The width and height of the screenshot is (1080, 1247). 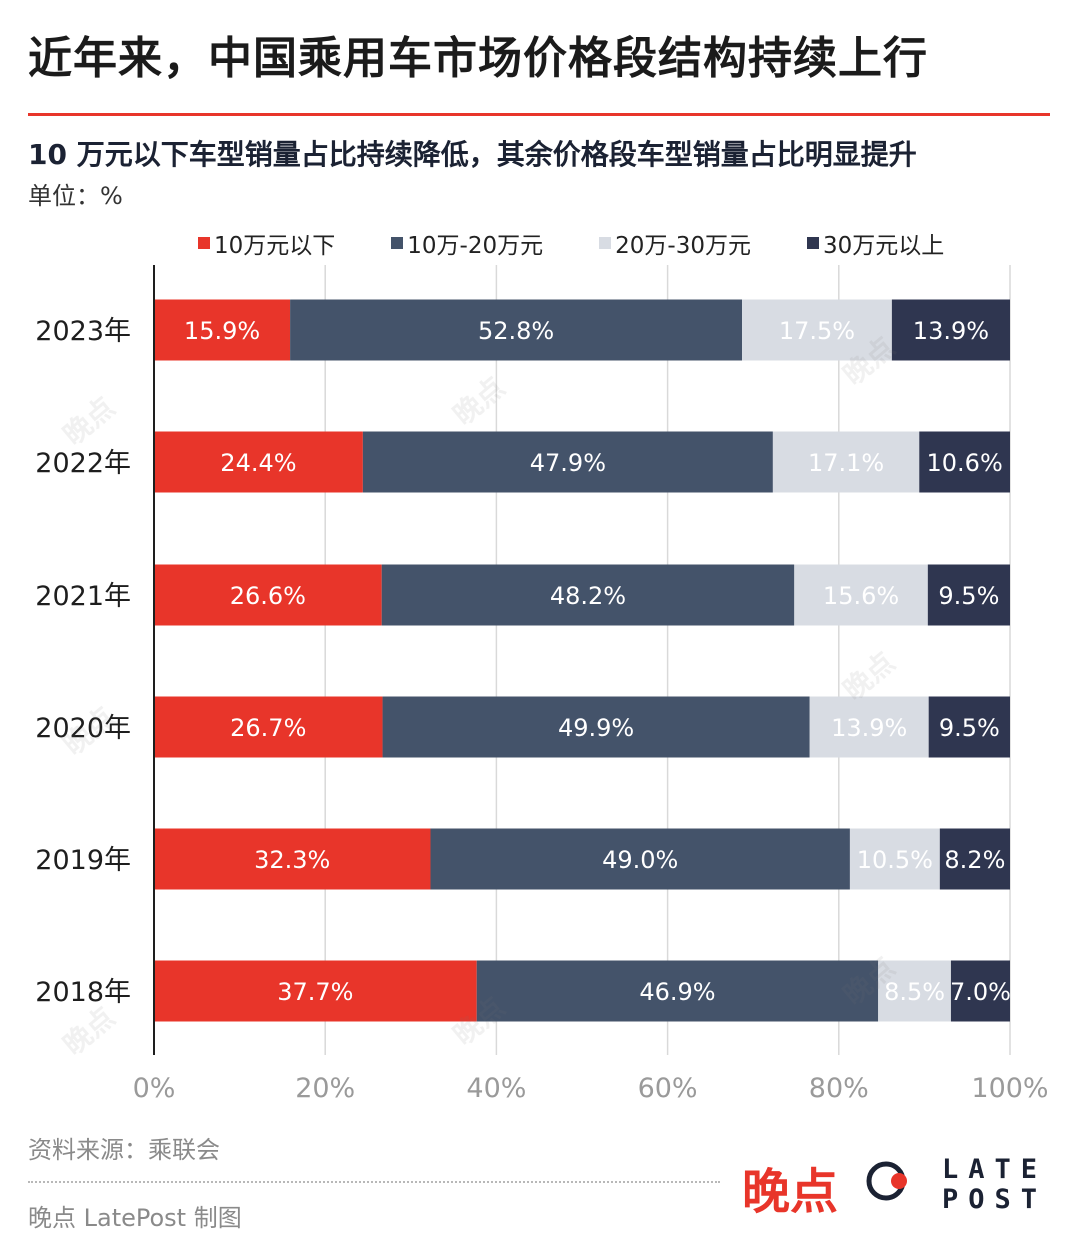 What do you see at coordinates (790, 1192) in the screenshot?
I see `logo-text-cn: 晚点` at bounding box center [790, 1192].